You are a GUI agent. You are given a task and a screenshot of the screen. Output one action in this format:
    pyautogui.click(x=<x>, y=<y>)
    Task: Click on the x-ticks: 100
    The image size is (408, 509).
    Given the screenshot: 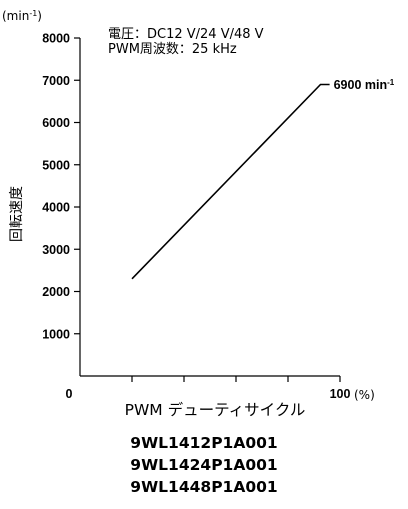 What is the action you would take?
    pyautogui.click(x=241, y=388)
    